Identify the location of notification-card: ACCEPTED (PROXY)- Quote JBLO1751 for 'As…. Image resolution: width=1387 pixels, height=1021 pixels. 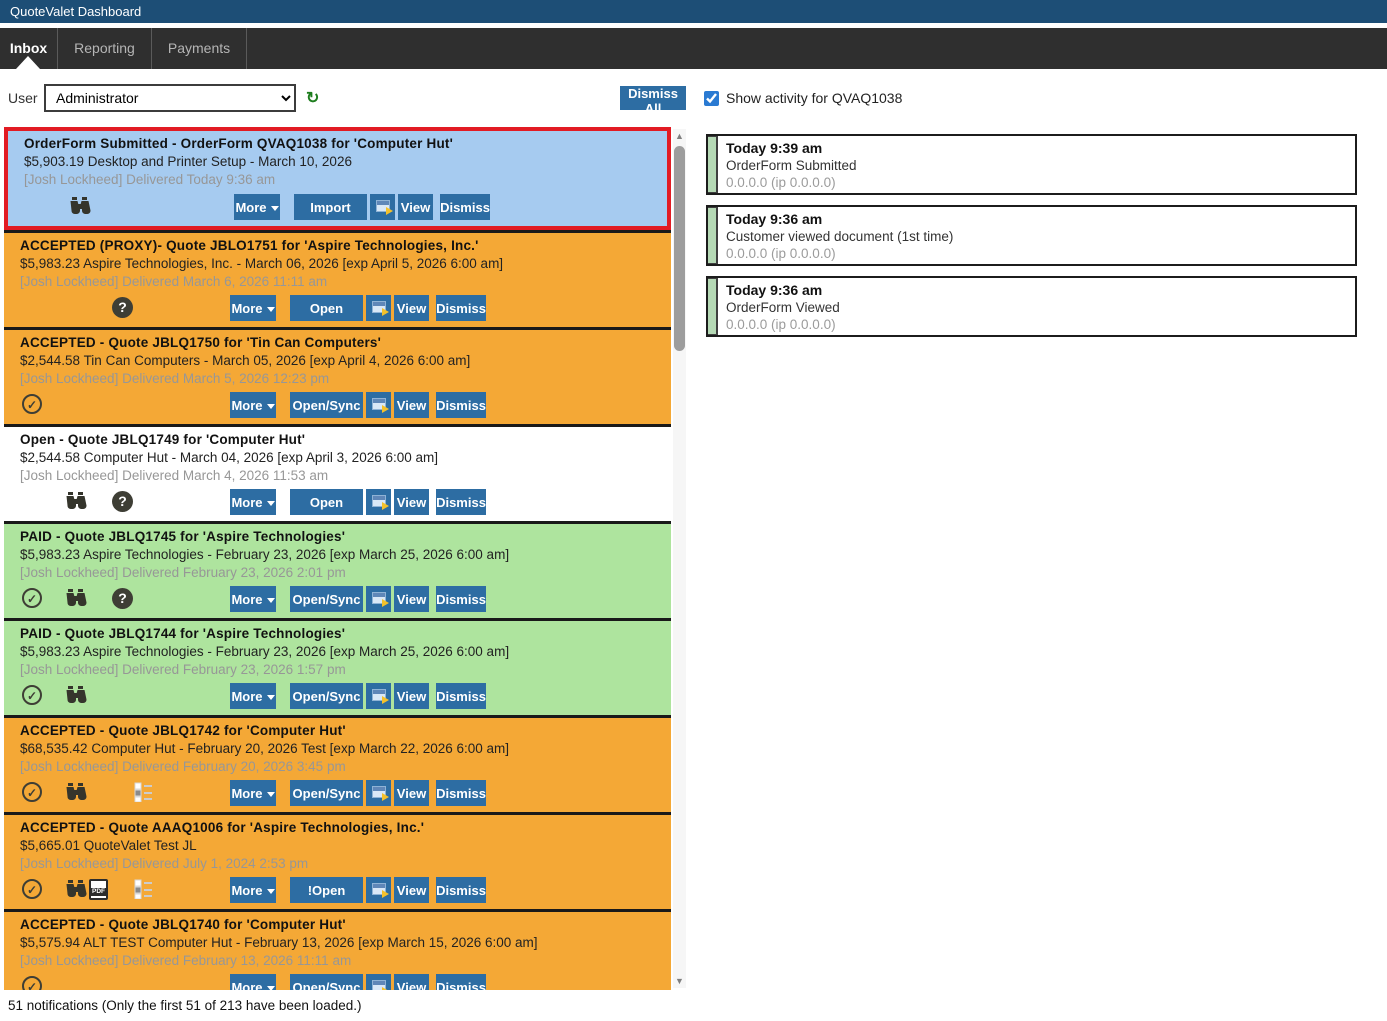
(337, 278).